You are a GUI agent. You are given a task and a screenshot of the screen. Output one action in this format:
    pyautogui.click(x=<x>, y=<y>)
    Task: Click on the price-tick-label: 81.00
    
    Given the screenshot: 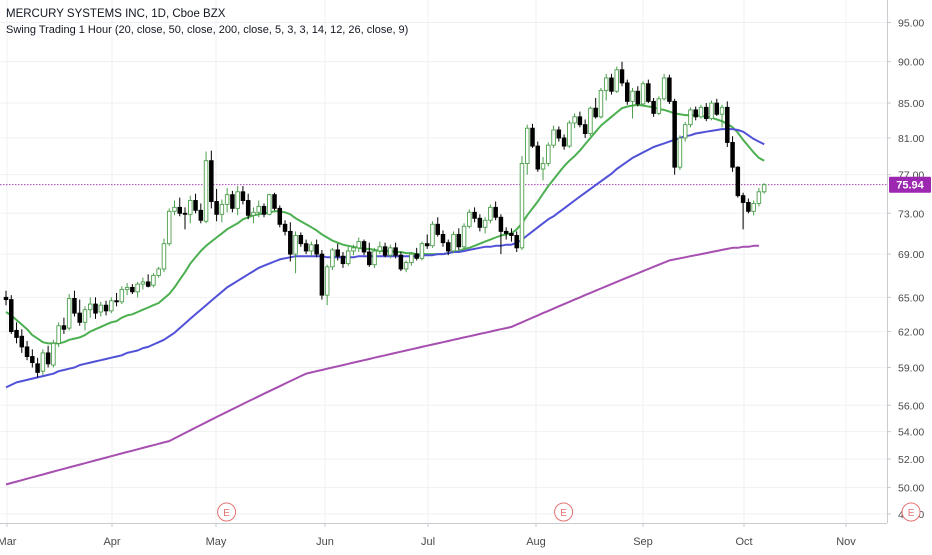 What is the action you would take?
    pyautogui.click(x=911, y=139)
    